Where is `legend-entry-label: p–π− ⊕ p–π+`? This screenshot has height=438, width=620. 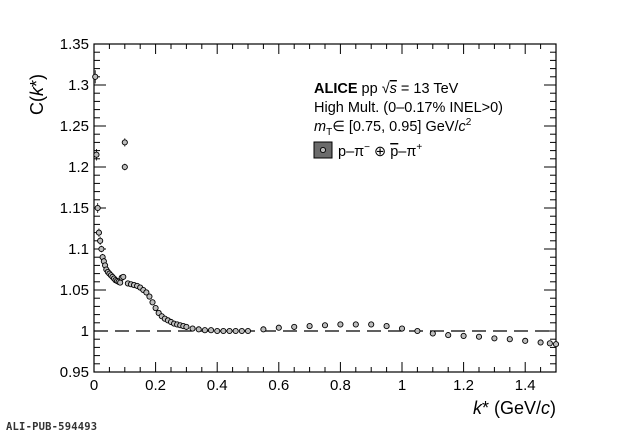 legend-entry-label: p–π− ⊕ p–π+ is located at coordinates (380, 151).